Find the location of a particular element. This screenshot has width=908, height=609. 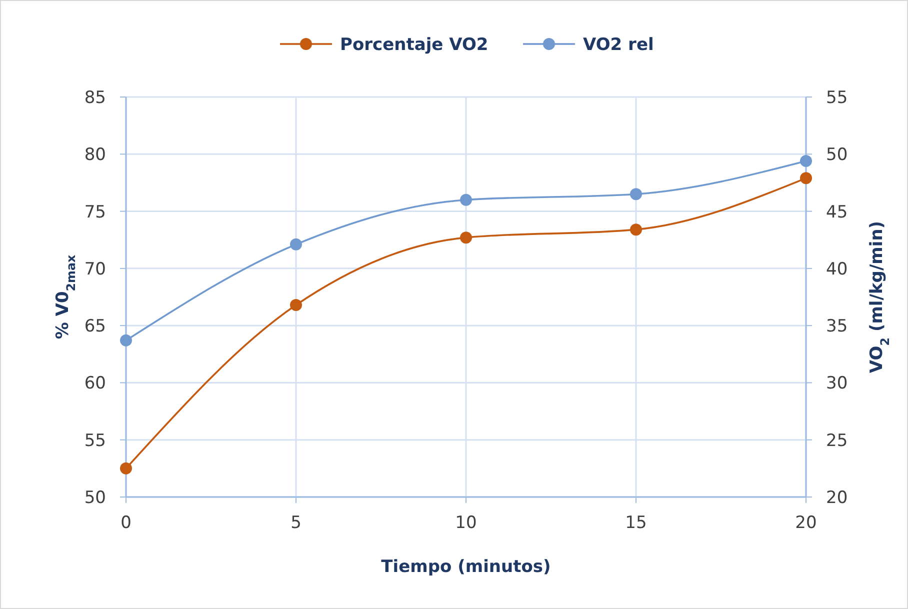

y2-tick-label: 35 is located at coordinates (837, 326).